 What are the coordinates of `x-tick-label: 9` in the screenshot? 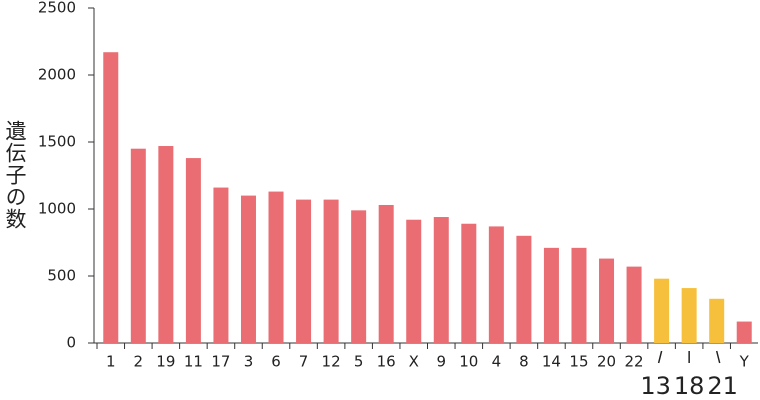 It's located at (441, 362).